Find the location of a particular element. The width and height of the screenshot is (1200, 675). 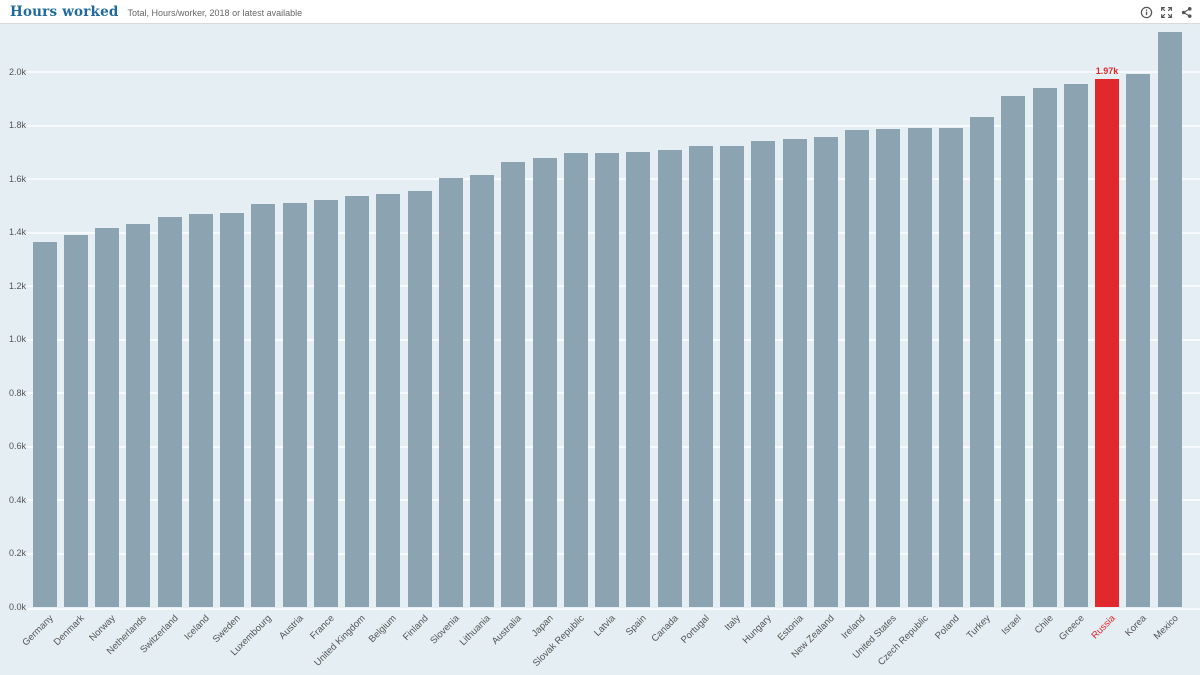

y-axis-tick-label: 1.8k is located at coordinates (17, 125).